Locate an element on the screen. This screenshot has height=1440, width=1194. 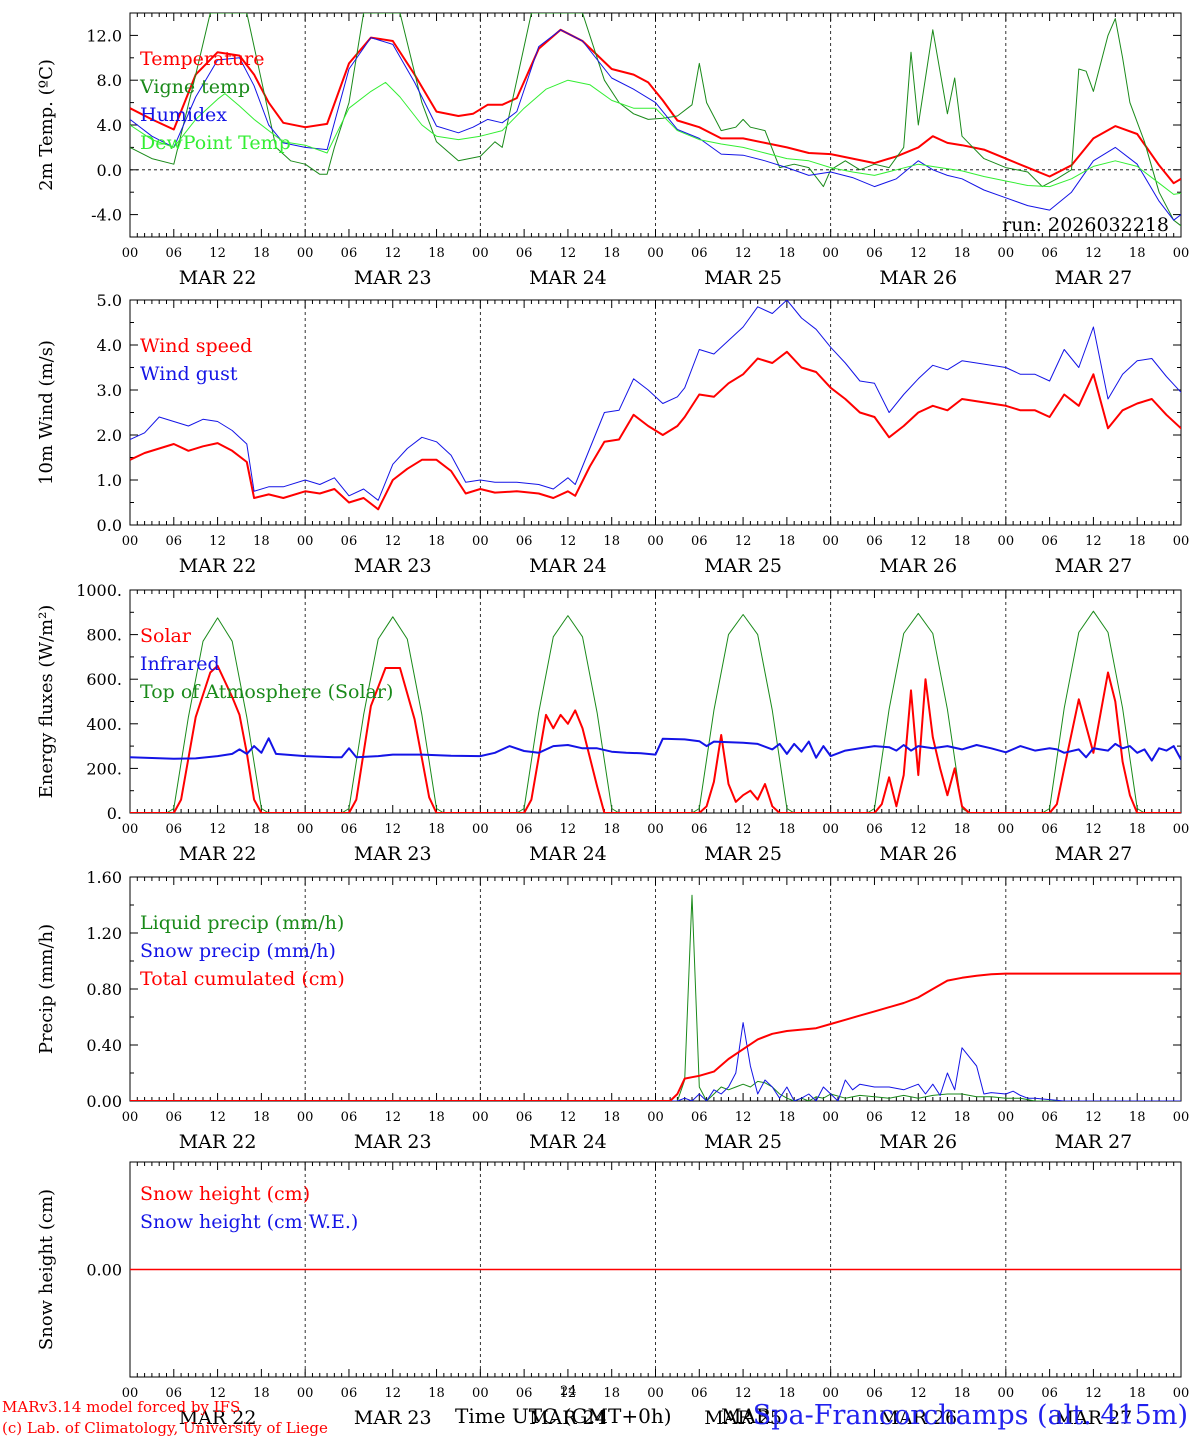
series-line-dewpoint-temp is located at coordinates (655, 137).